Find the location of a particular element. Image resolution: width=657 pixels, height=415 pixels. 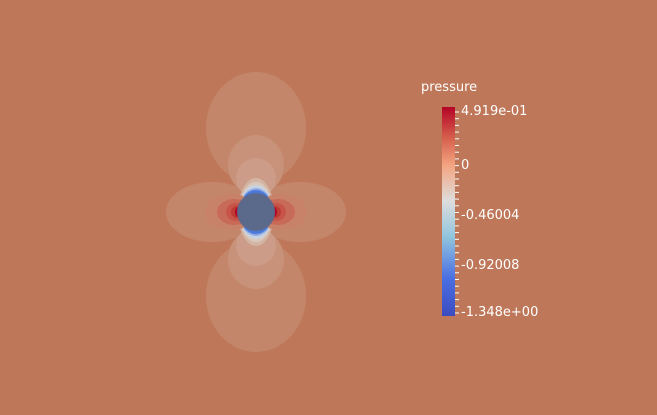

colorbar-tick-label: 0 is located at coordinates (465, 165).